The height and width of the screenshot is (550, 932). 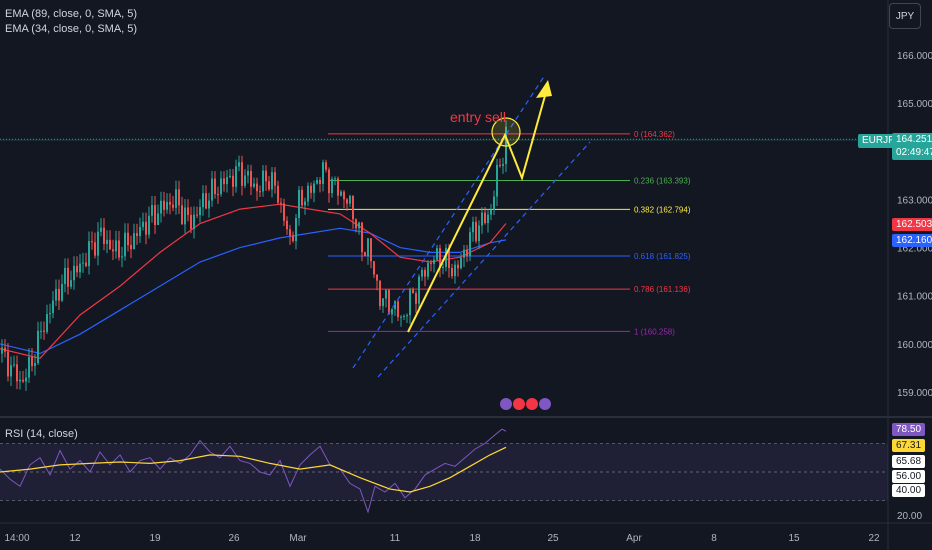 I want to click on x-tick-label: 11, so click(x=395, y=538).